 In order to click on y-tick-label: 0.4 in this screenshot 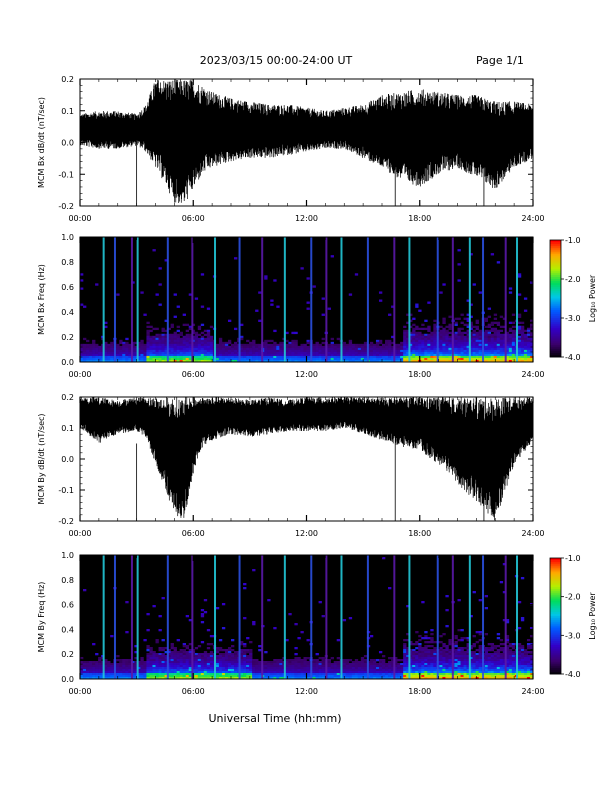, I will do `click(67, 629)`.